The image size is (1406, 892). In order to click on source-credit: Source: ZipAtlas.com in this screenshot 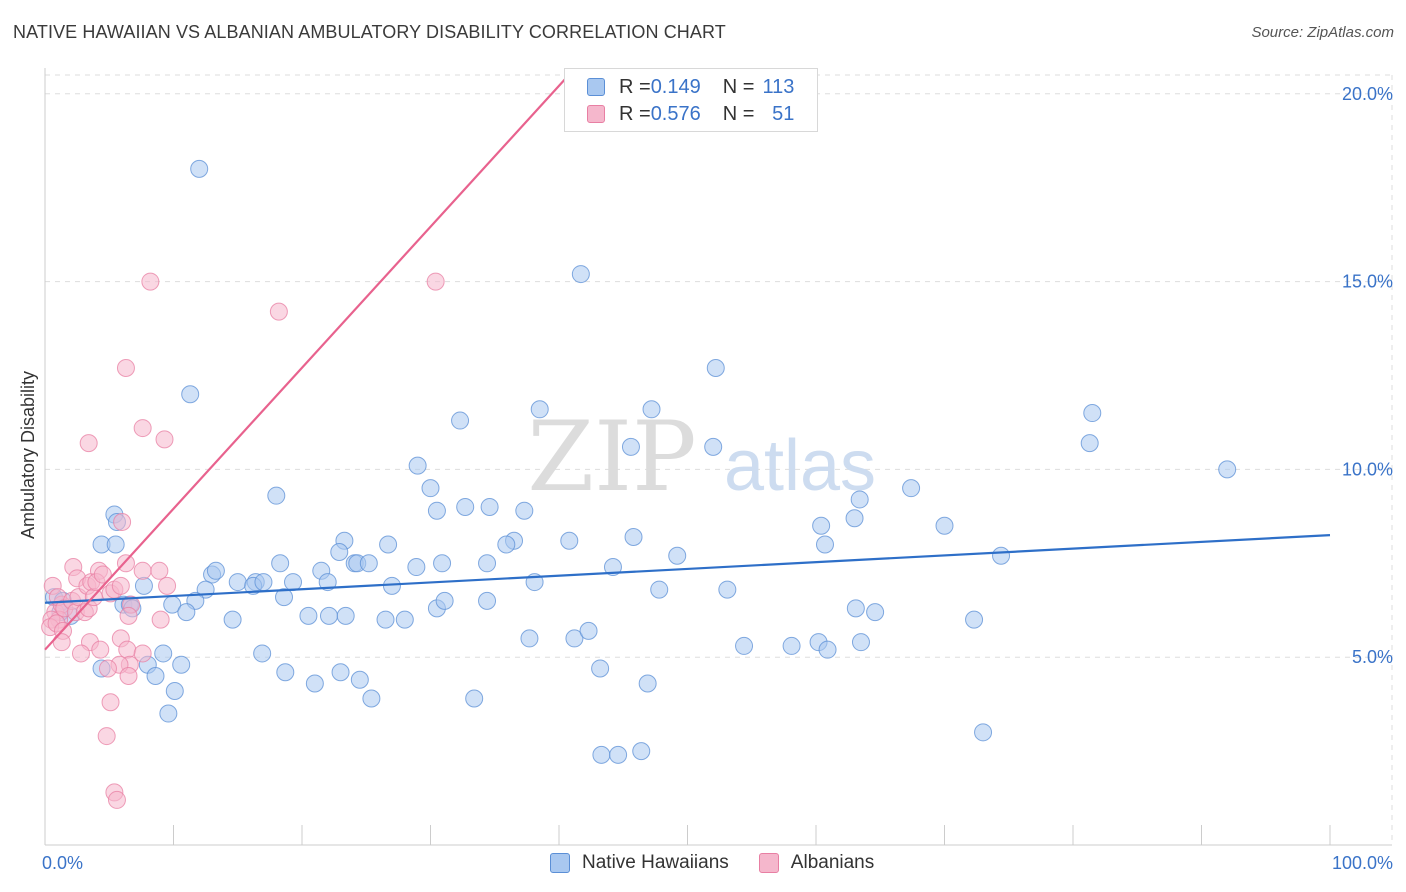, I will do `click(1322, 32)`.